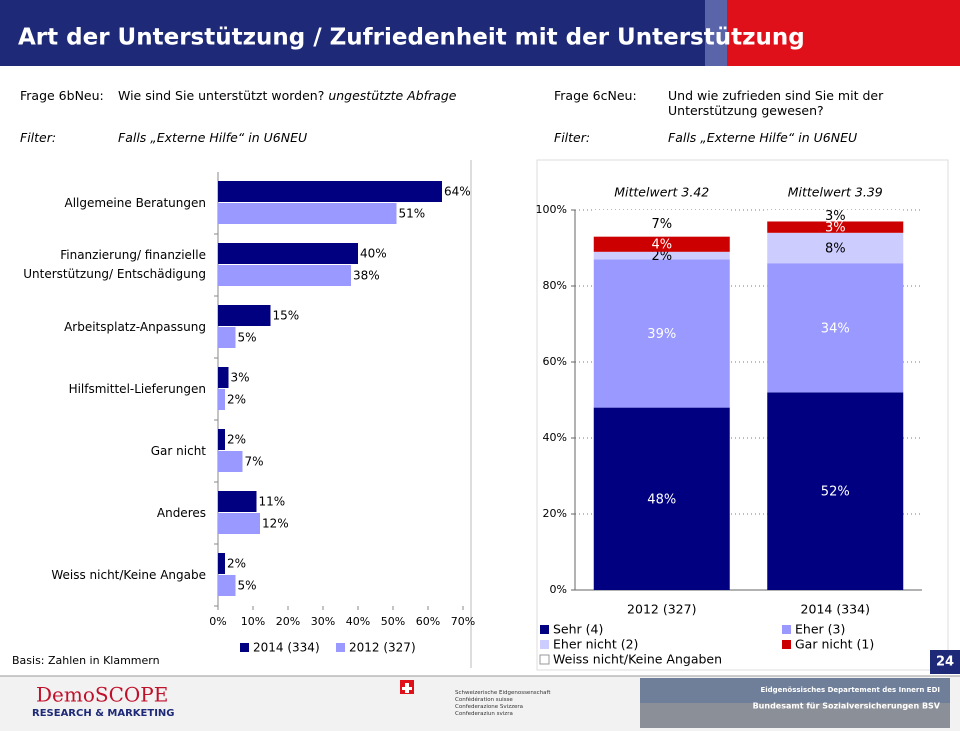  I want to click on x-tick-label: 2012 (327), so click(661, 609).